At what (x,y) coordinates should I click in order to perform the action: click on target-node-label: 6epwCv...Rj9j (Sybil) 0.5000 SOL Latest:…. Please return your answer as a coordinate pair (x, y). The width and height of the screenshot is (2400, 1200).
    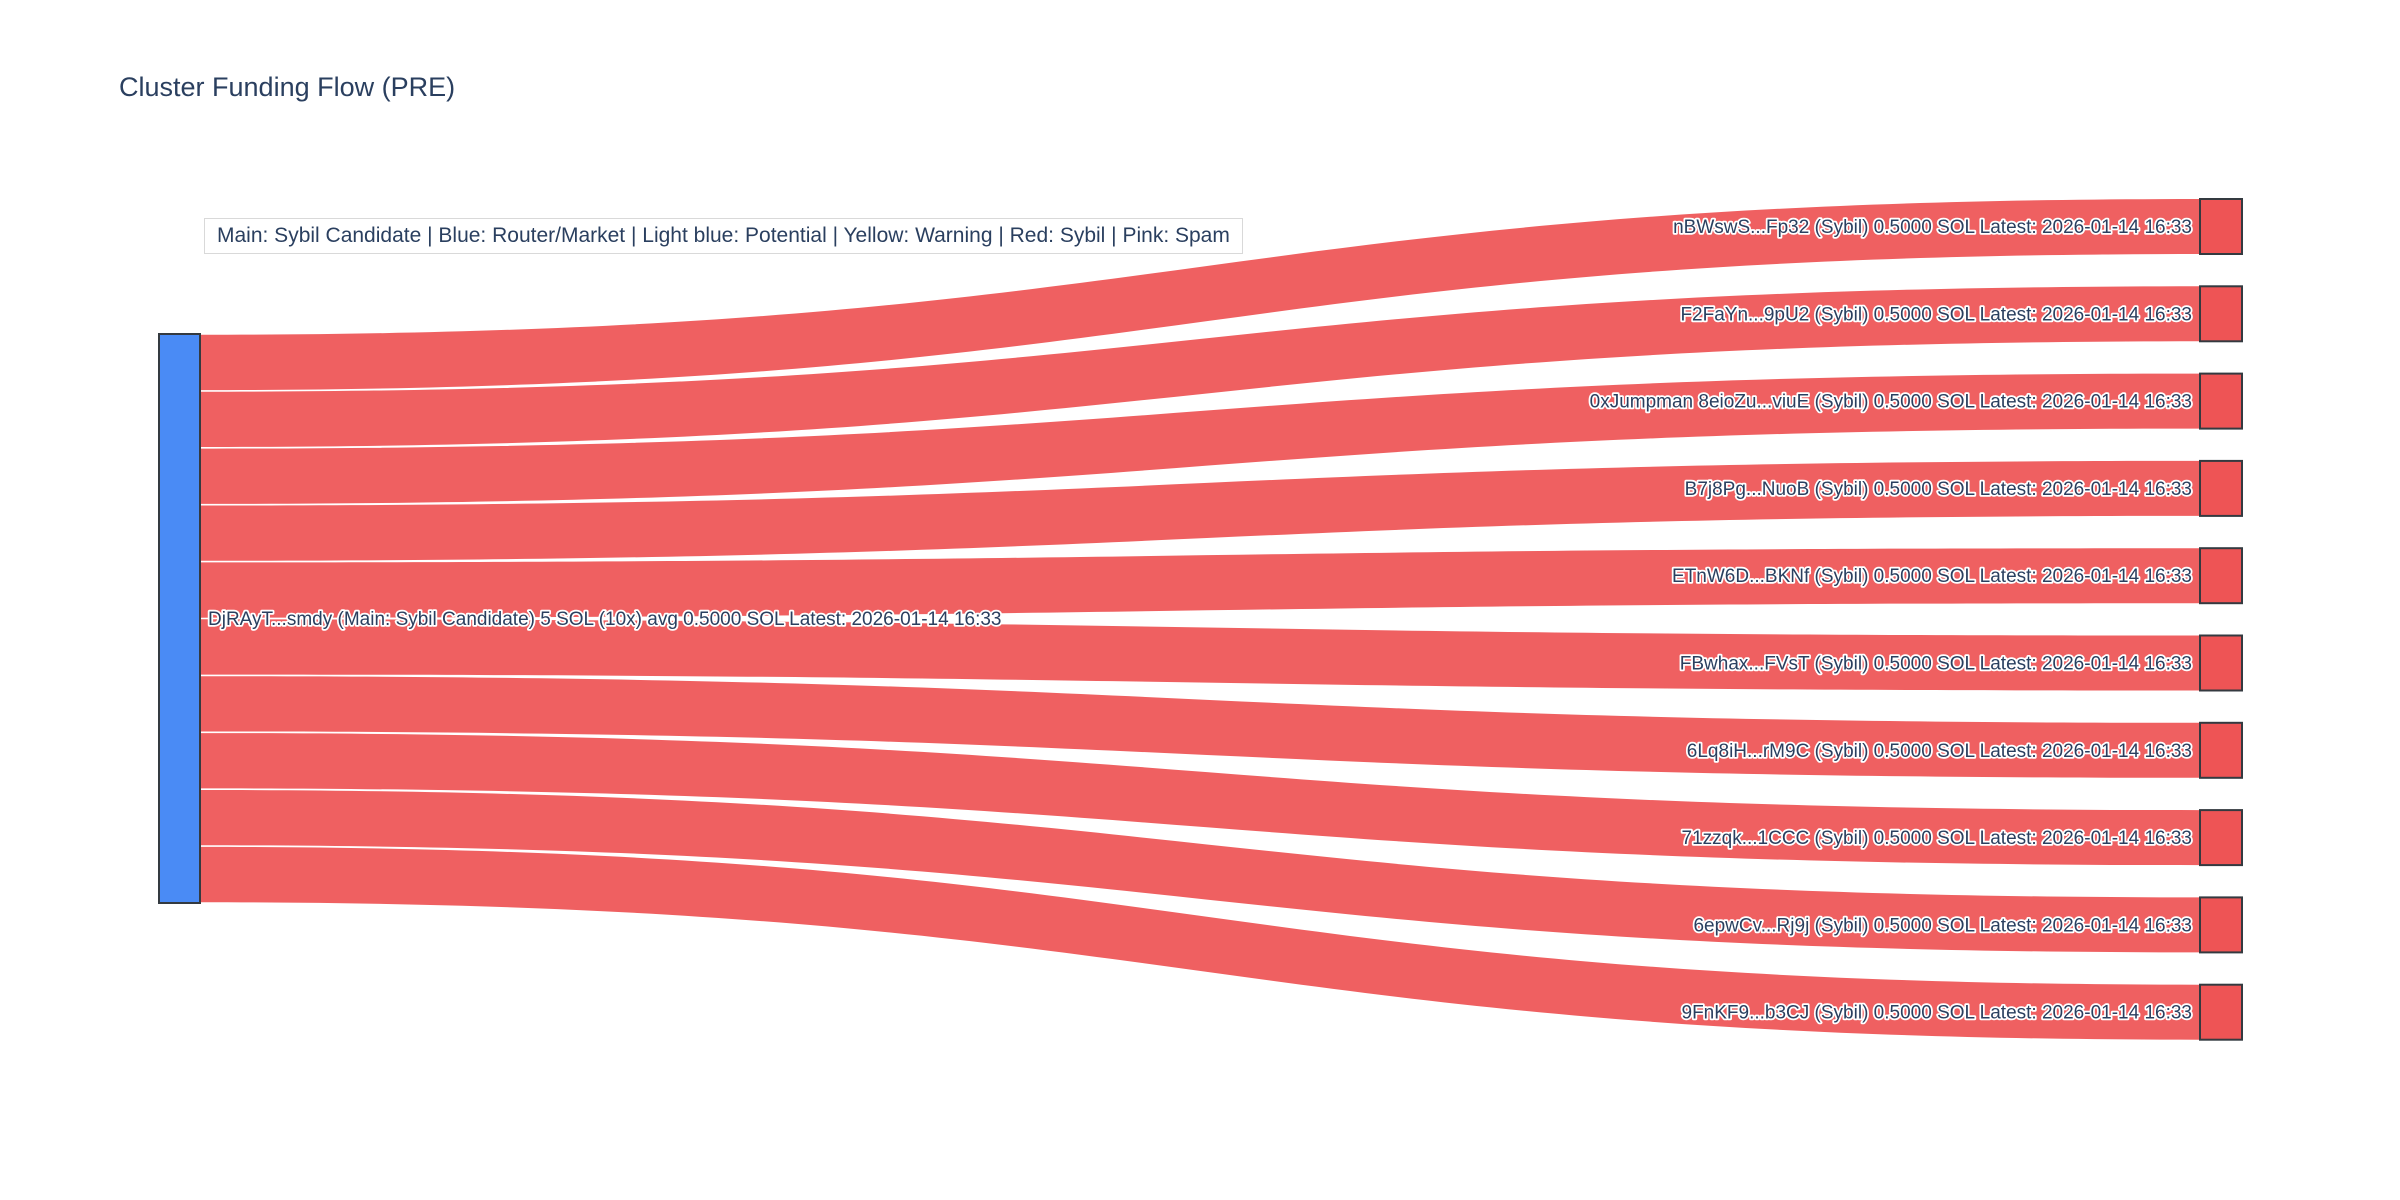
    Looking at the image, I should click on (1942, 925).